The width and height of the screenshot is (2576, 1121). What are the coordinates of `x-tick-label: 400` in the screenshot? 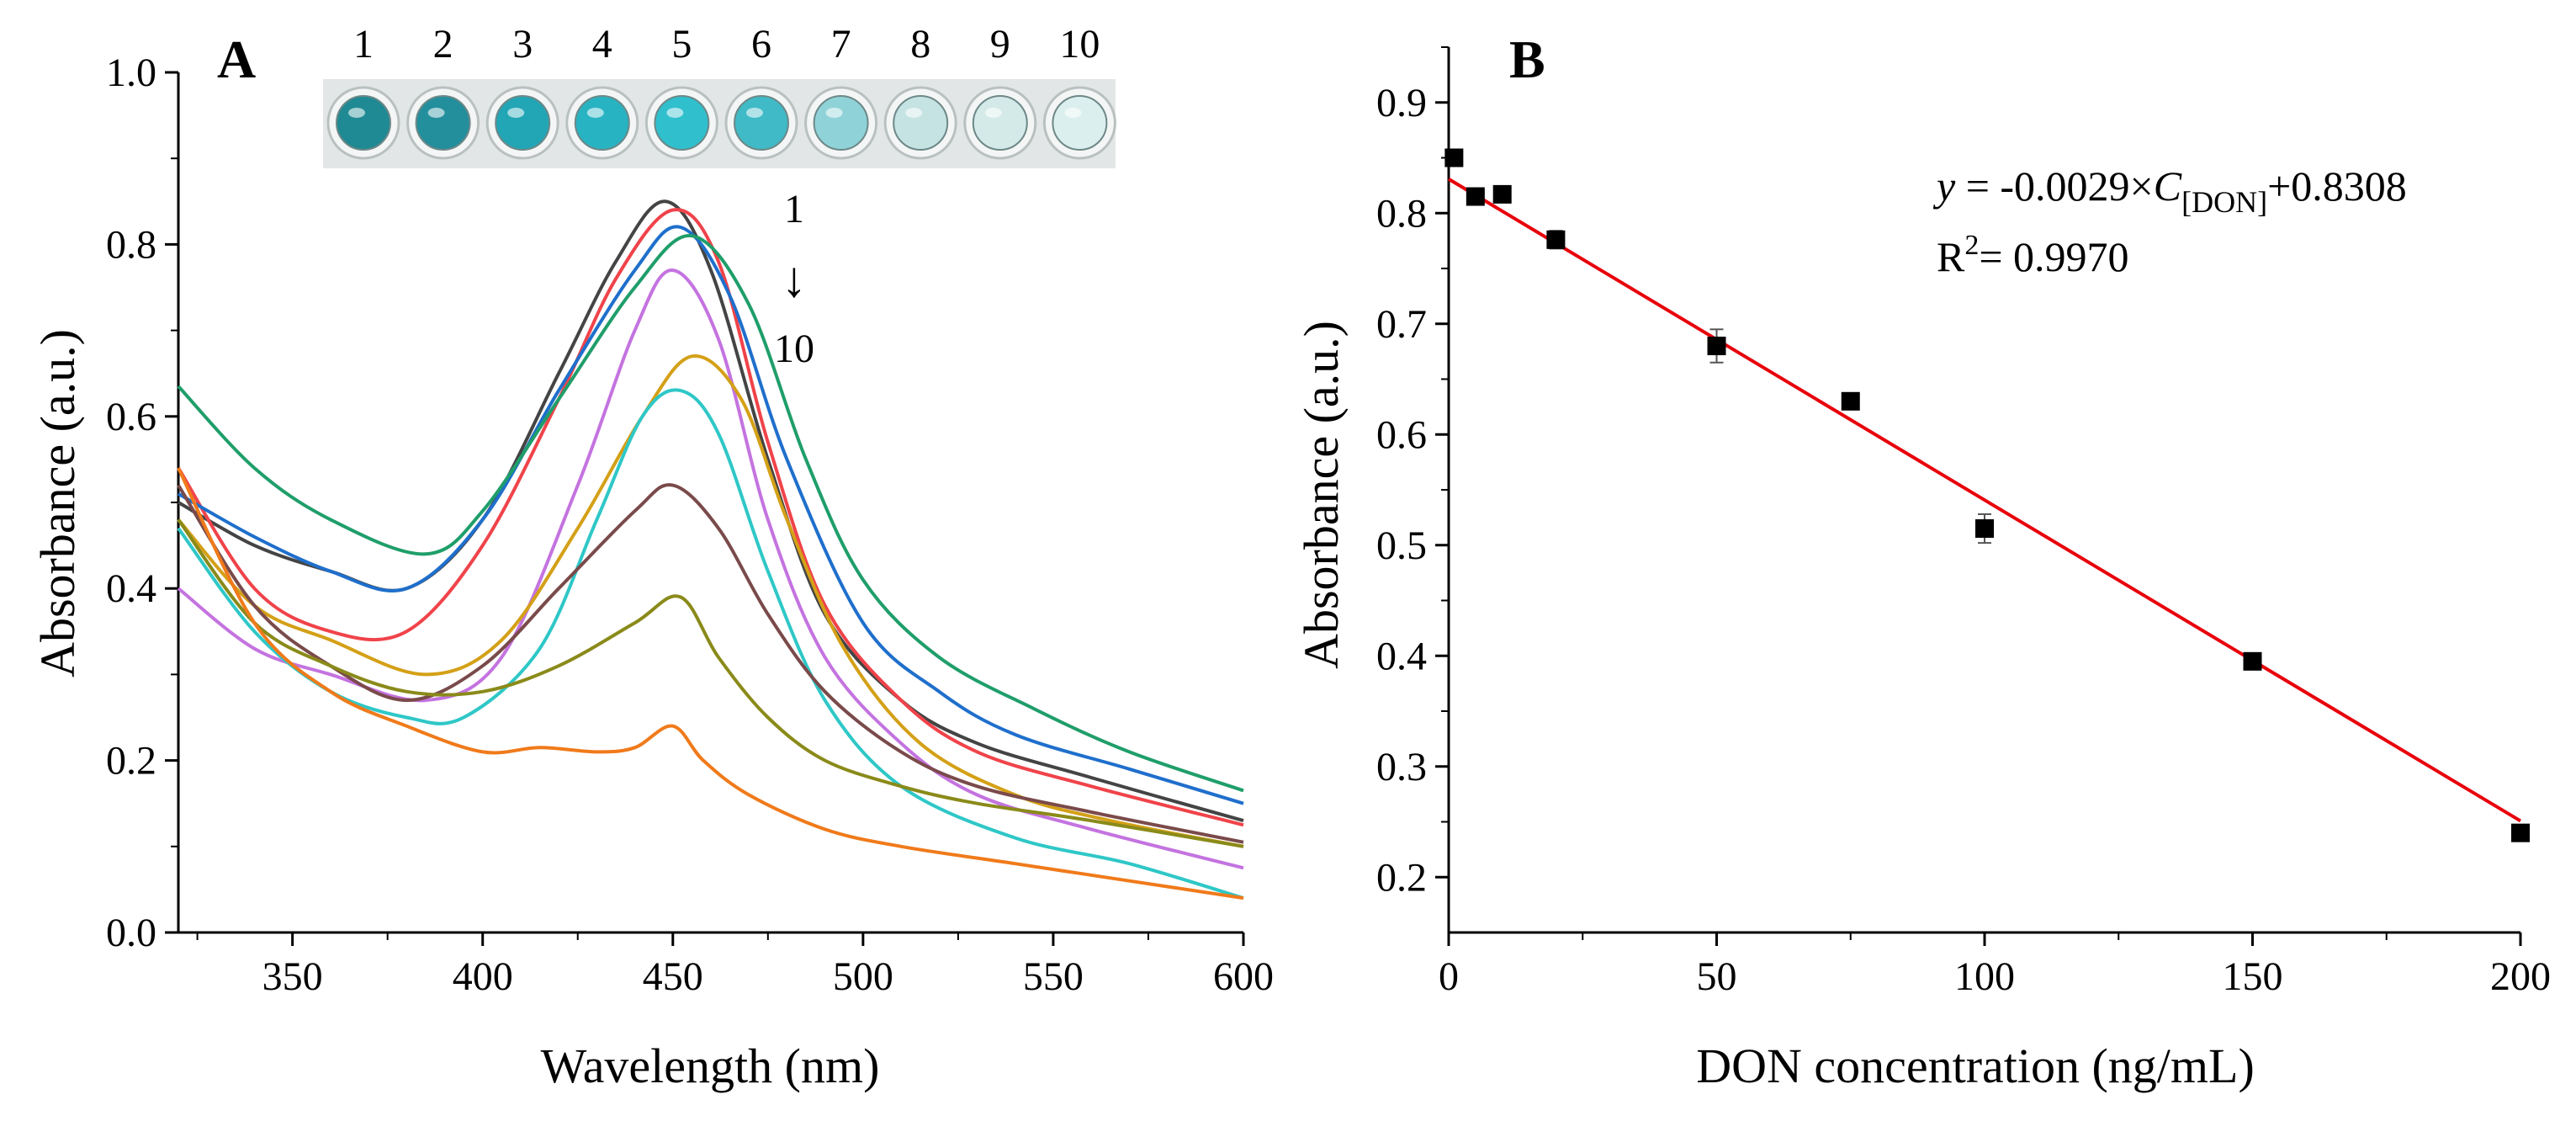 It's located at (483, 976).